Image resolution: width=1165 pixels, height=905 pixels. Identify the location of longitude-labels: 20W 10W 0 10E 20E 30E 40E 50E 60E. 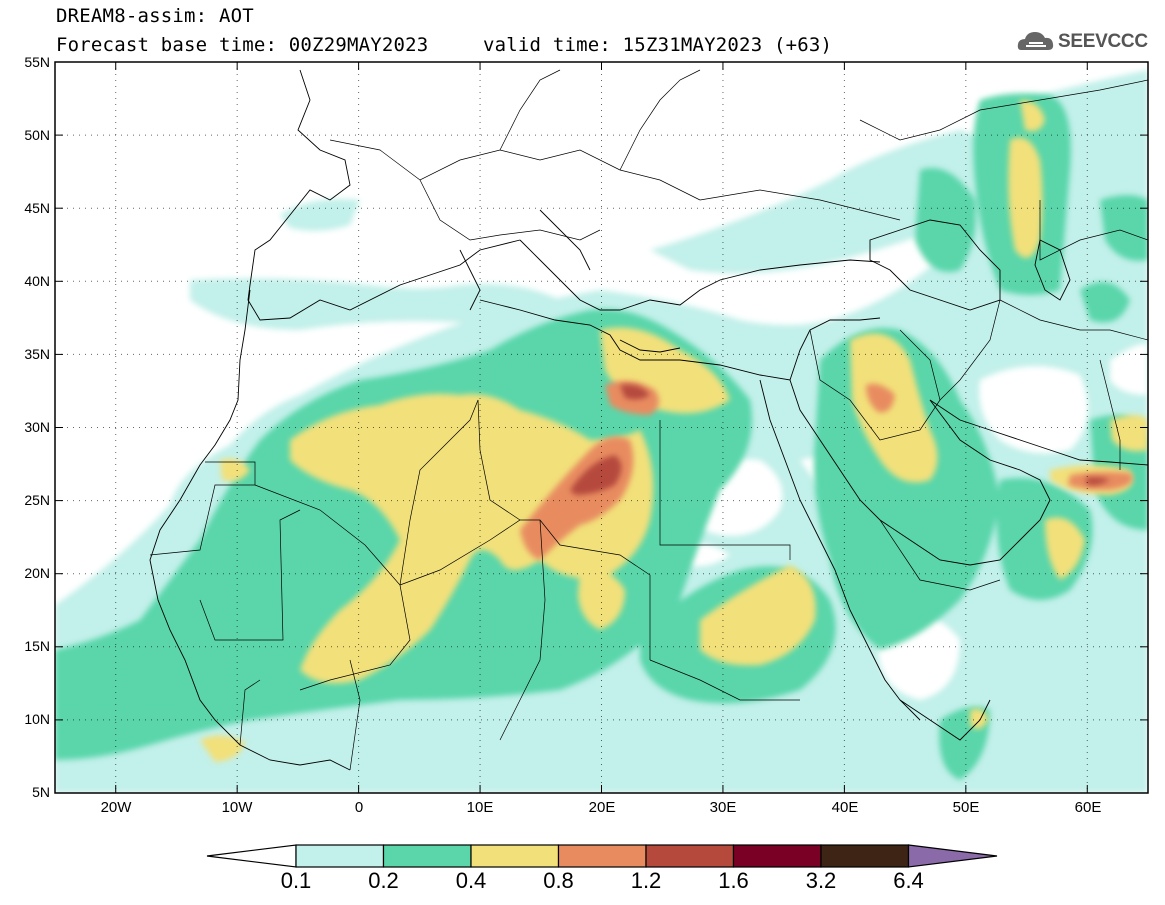
(601, 807).